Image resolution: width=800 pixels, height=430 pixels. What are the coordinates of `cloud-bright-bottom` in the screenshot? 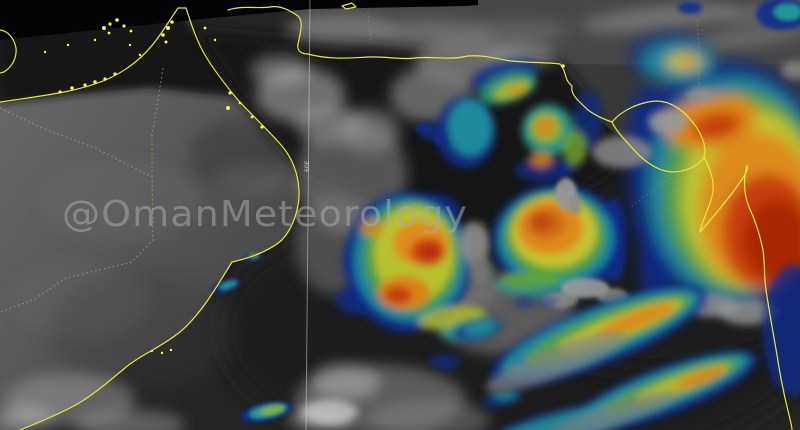 It's located at (330, 412).